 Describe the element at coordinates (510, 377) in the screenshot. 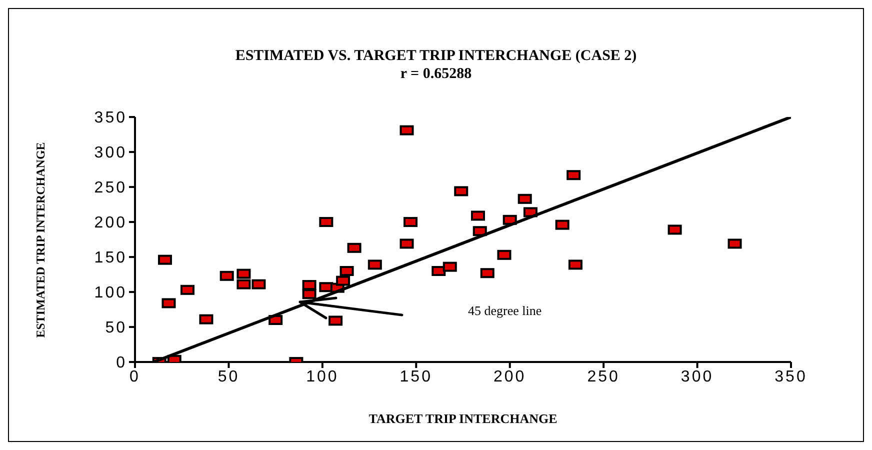

I see `x-tick-label: 200` at that location.